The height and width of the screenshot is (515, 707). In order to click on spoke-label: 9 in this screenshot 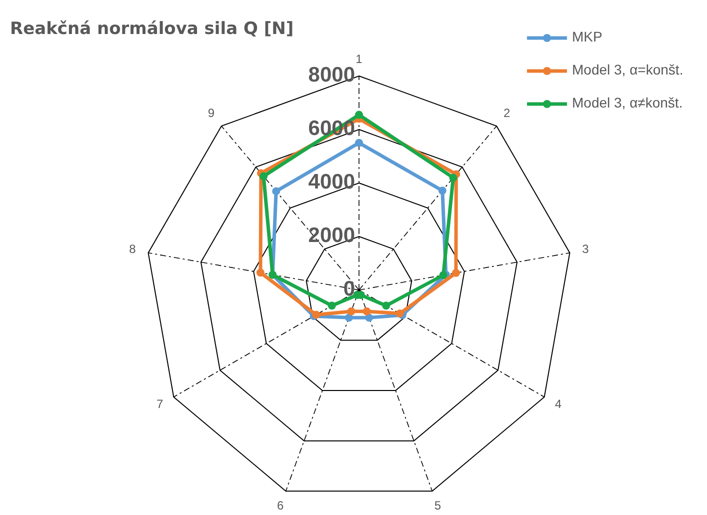, I will do `click(211, 113)`.